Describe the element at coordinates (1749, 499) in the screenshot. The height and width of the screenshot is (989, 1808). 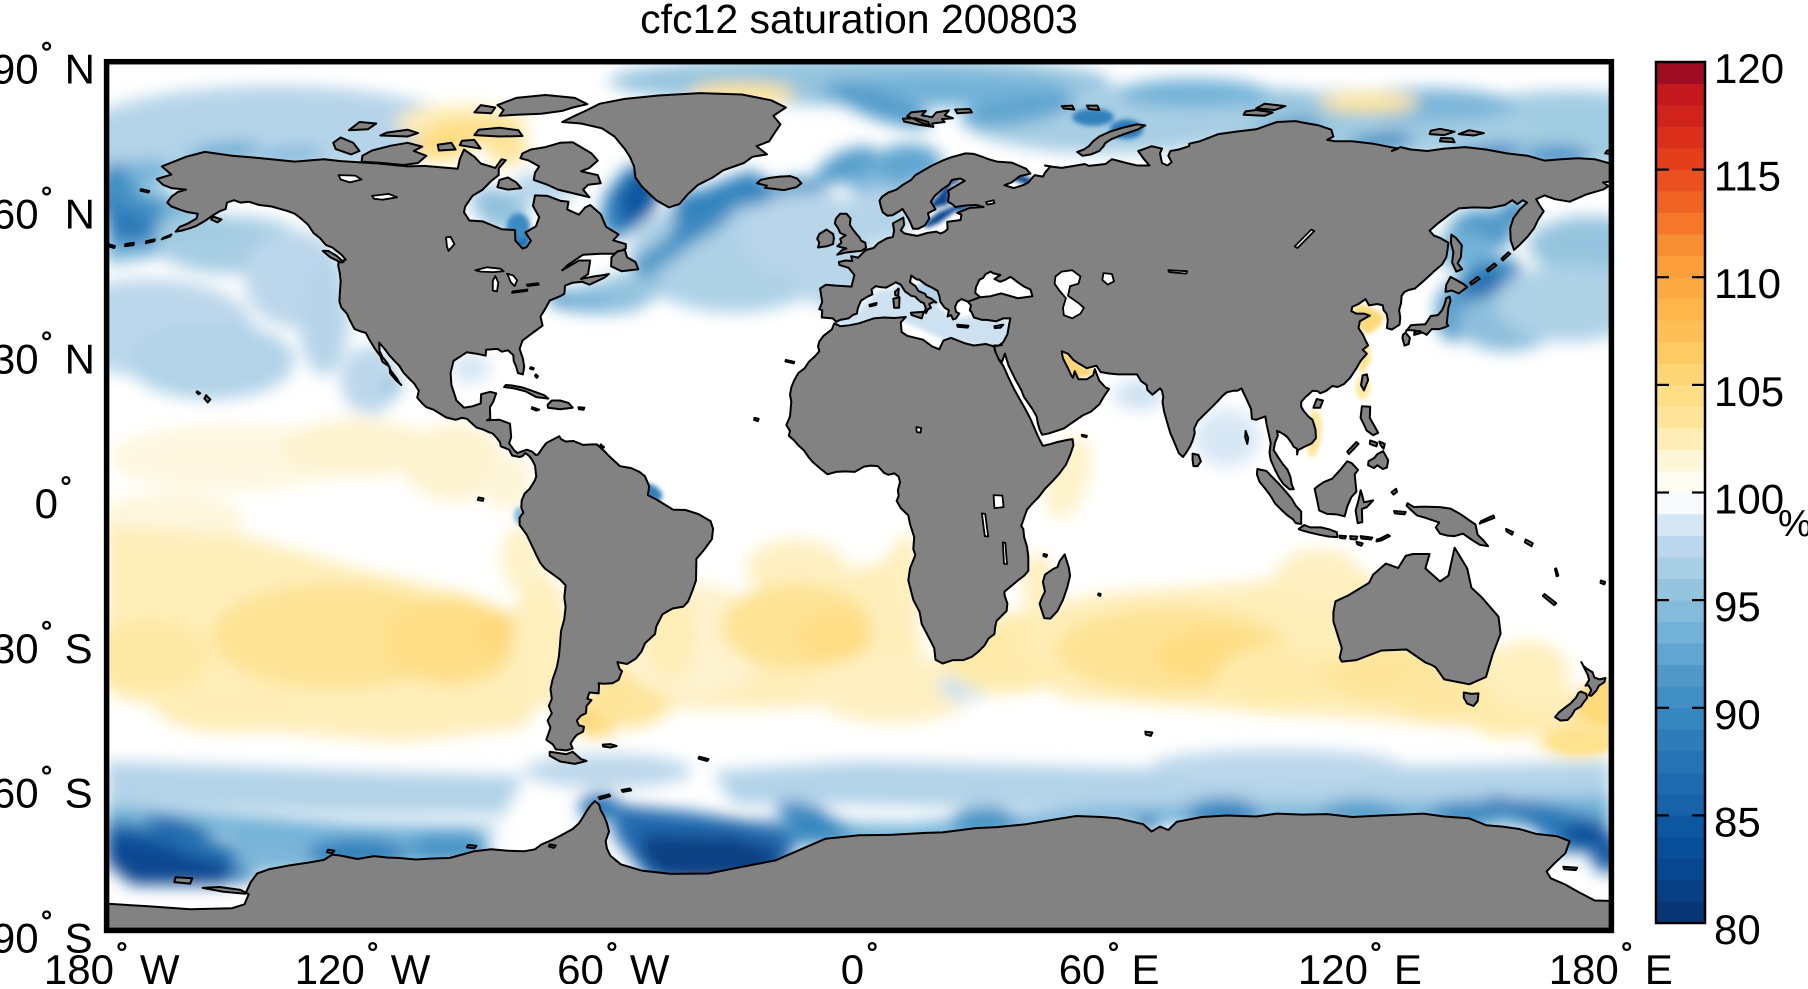
I see `svg-text: 100` at that location.